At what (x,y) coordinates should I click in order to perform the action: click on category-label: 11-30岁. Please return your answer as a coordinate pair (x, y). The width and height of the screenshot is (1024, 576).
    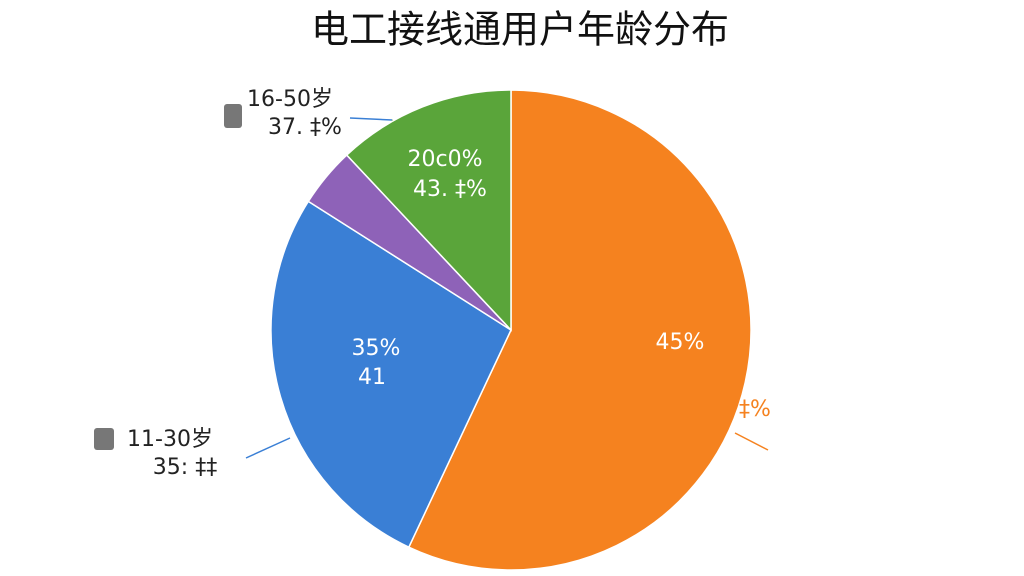
    Looking at the image, I should click on (170, 439).